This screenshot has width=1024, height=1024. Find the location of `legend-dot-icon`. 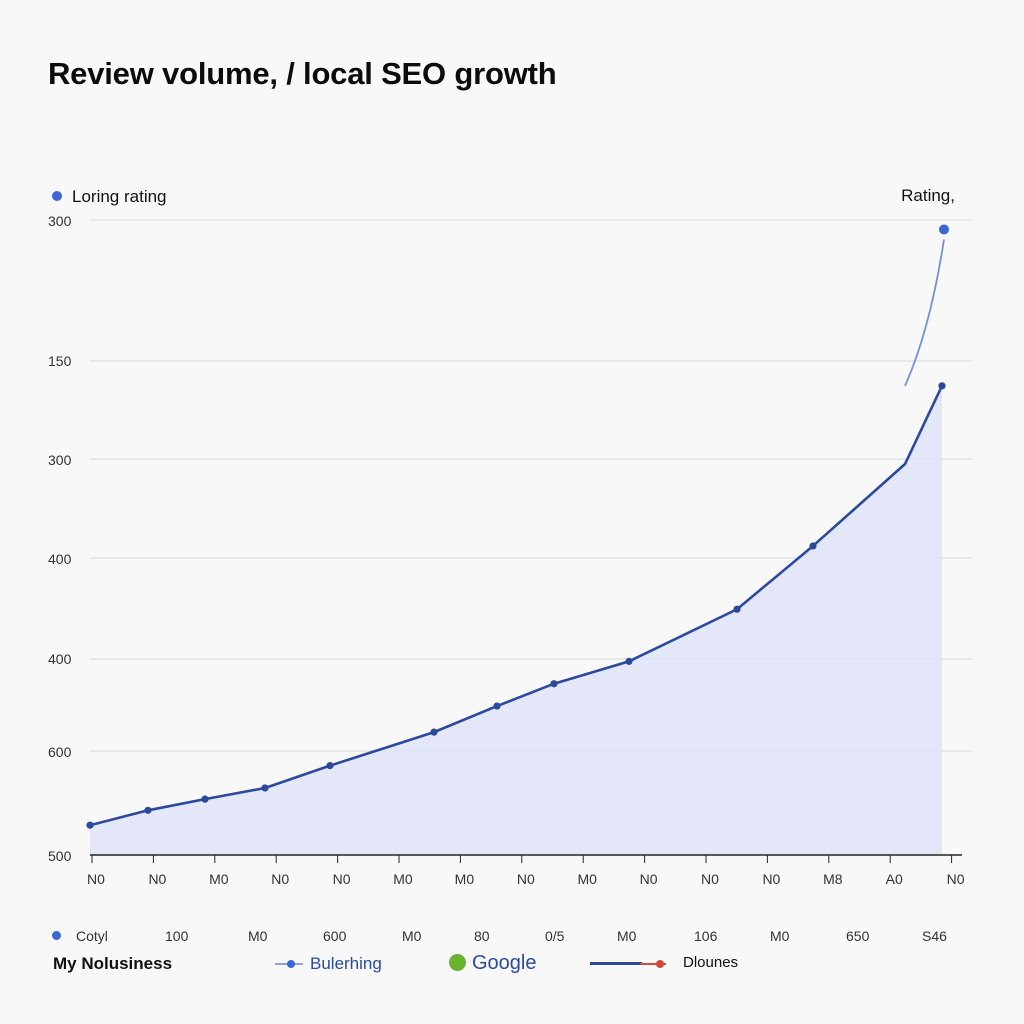

legend-dot-icon is located at coordinates (57, 196).